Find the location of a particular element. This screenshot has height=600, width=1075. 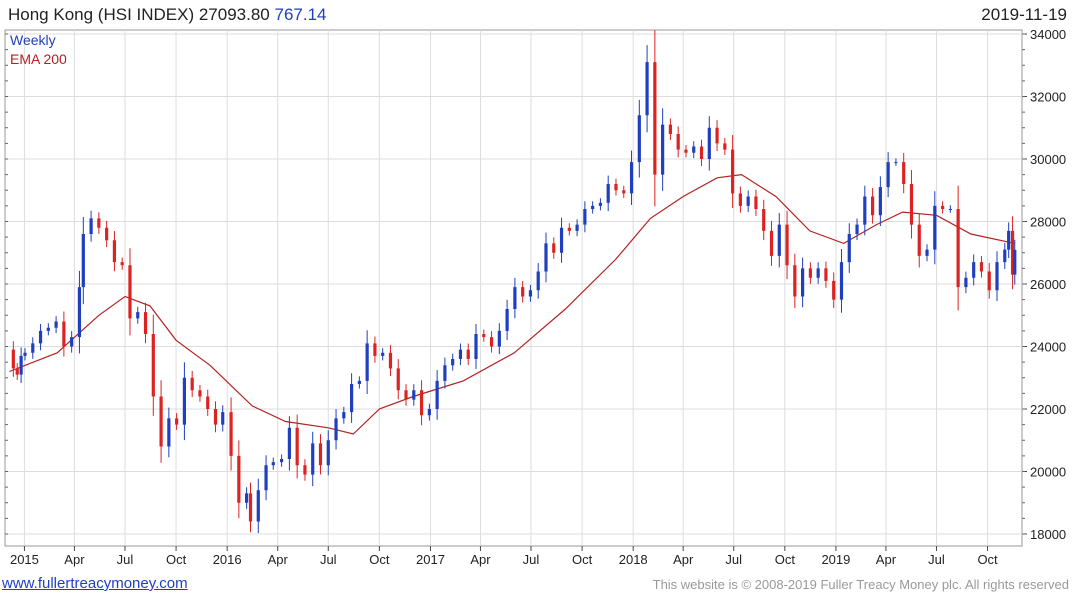

y-tick-label: 34000 is located at coordinates (1048, 34).